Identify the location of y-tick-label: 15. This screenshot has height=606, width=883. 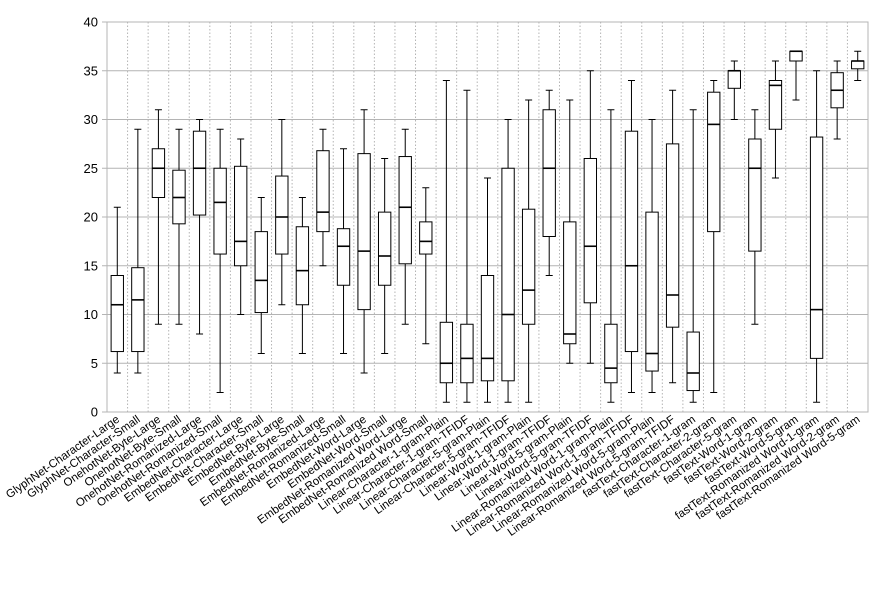
(91, 265).